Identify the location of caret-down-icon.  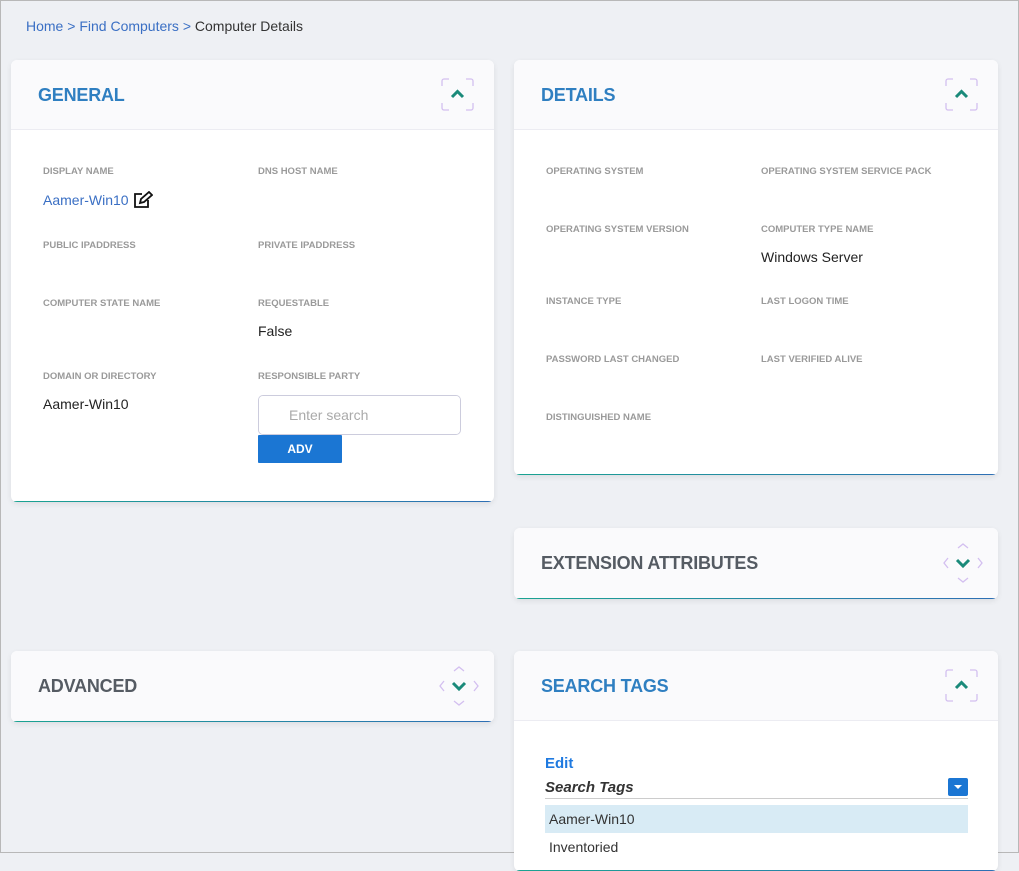
(958, 787).